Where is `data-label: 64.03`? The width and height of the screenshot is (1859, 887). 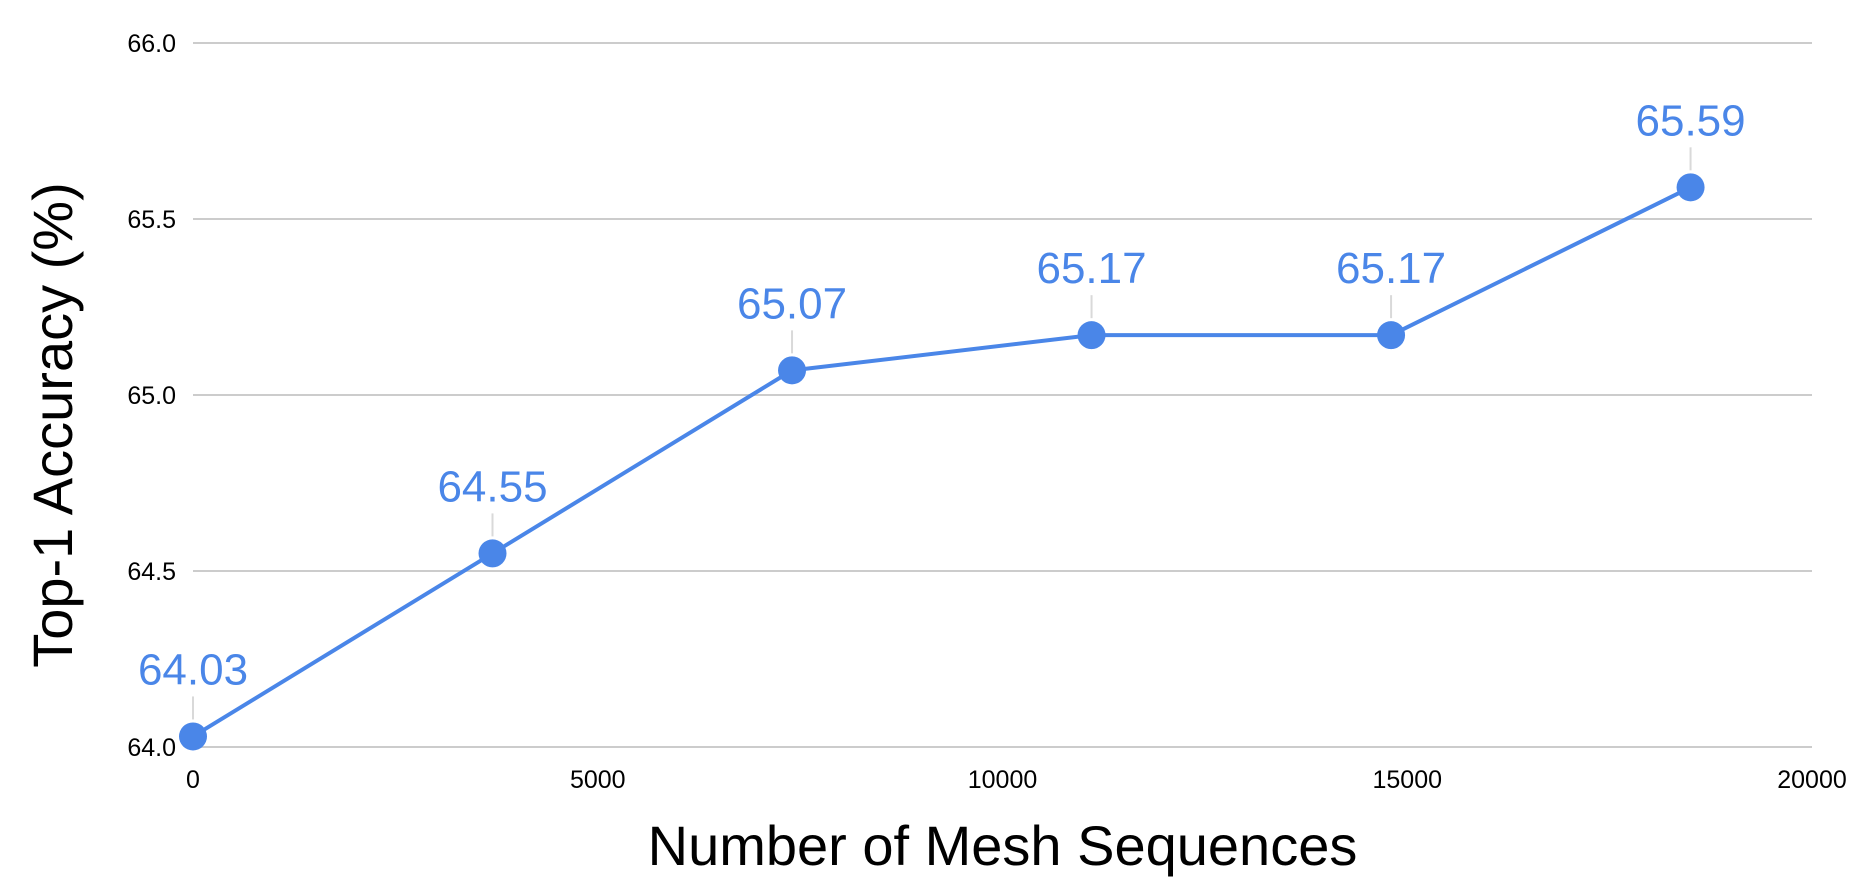 data-label: 64.03 is located at coordinates (193, 669).